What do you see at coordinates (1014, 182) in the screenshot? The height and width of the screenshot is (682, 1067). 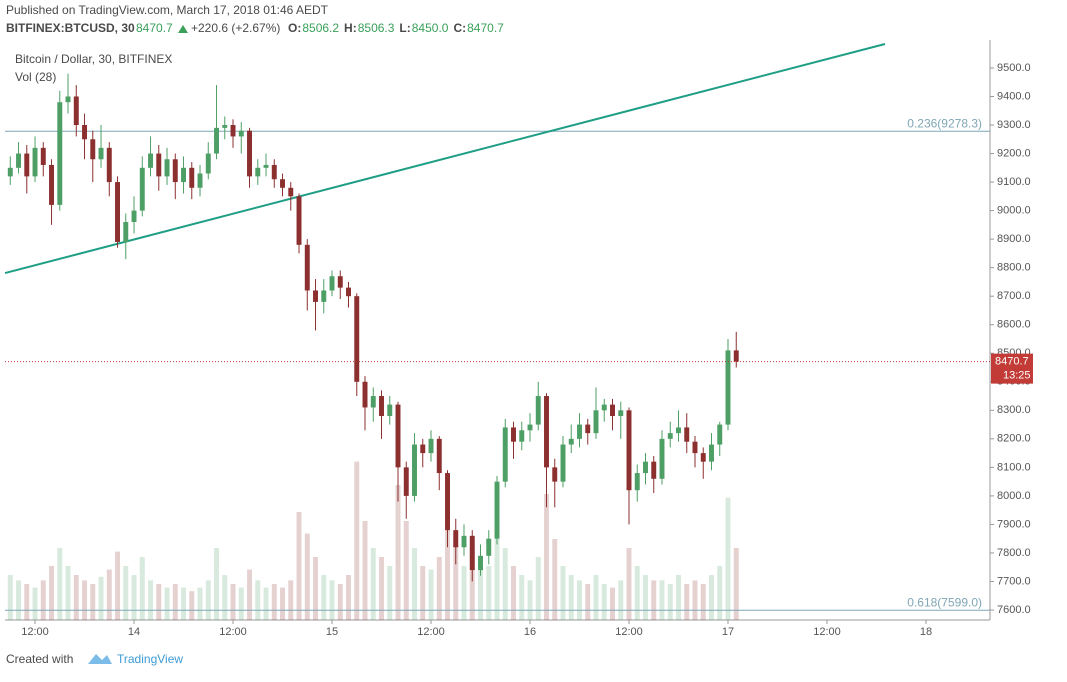 I see `y-tick-label: 9100.0` at bounding box center [1014, 182].